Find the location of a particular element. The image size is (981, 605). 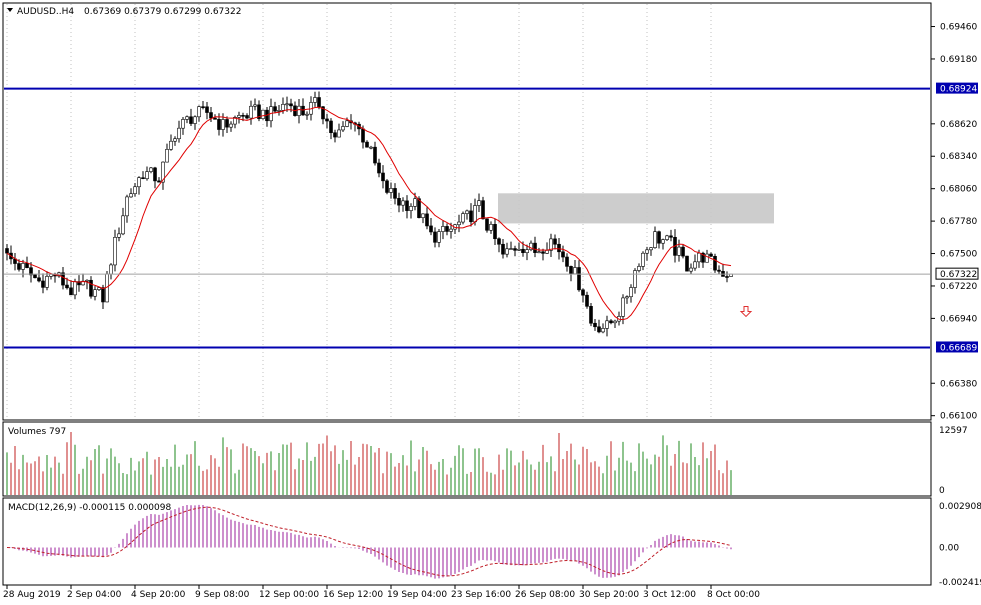

sell-arrow-icon is located at coordinates (746, 311).